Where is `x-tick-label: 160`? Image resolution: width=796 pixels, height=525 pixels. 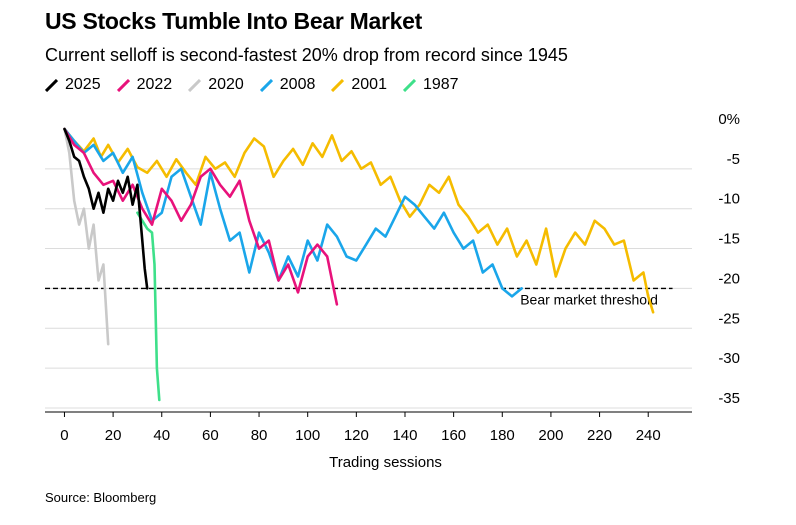 x-tick-label: 160 is located at coordinates (453, 435).